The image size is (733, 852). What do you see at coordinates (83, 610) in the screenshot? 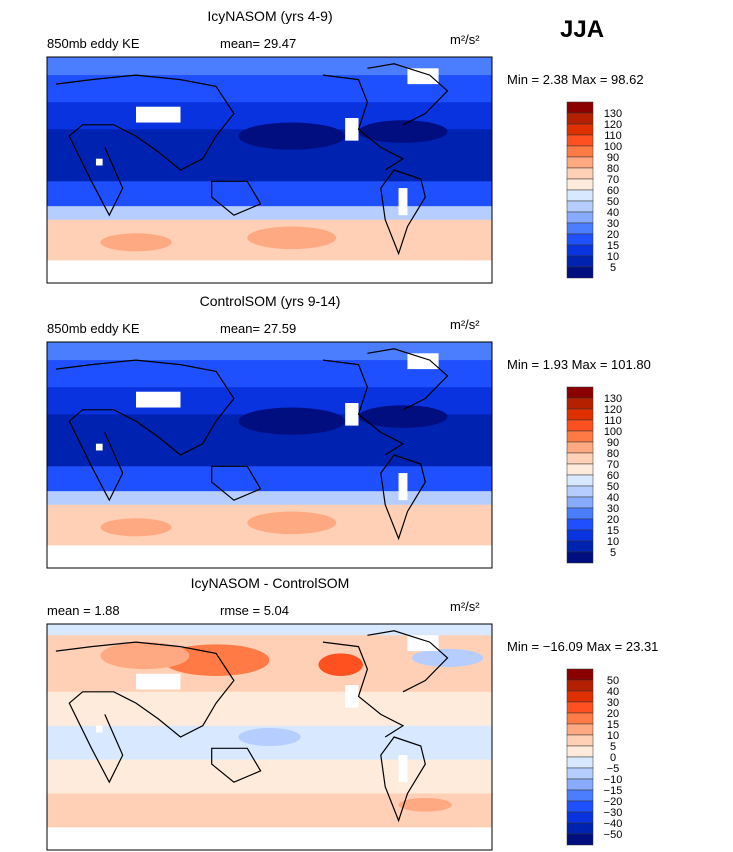
I see `mean-label: mean = 1.88` at bounding box center [83, 610].